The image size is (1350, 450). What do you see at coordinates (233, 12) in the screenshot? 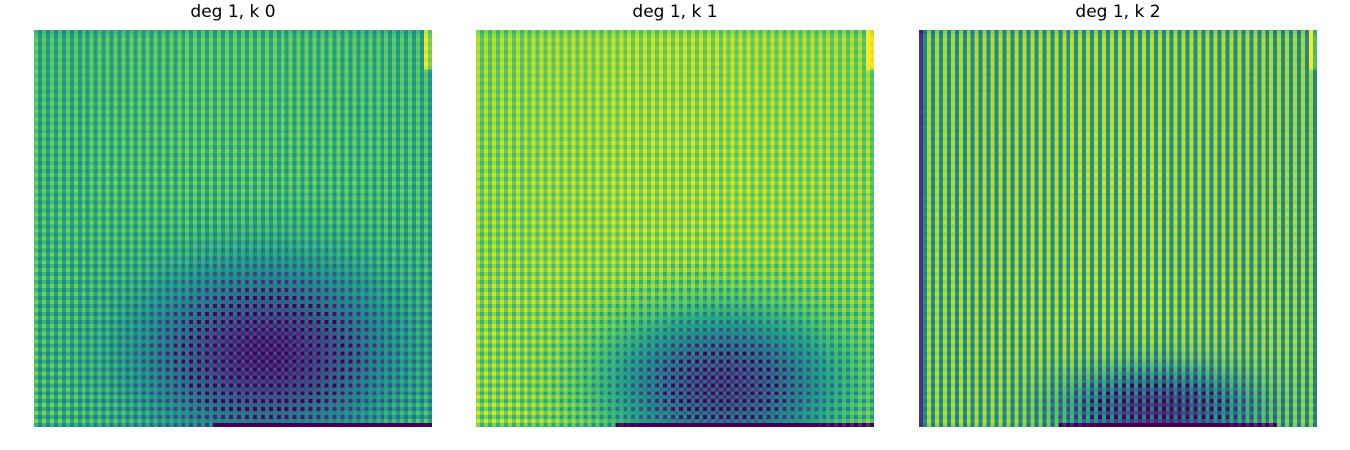
I see `panel-title-k0: deg 1, k 0` at bounding box center [233, 12].